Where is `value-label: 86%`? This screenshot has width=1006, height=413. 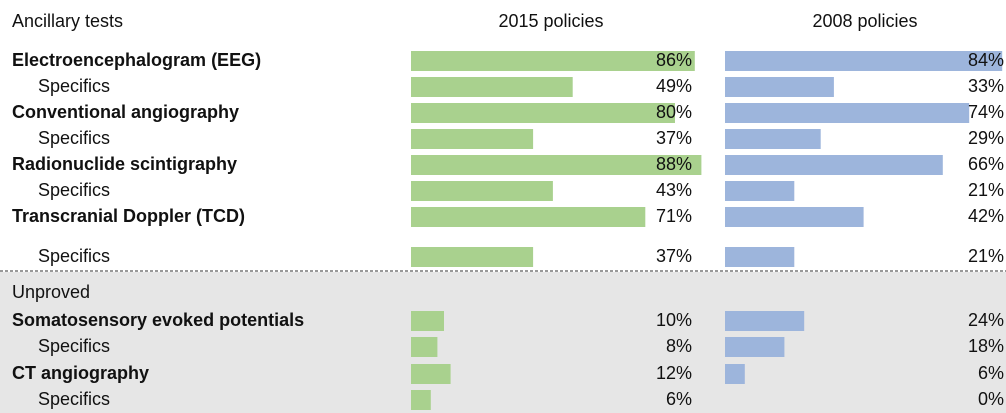 value-label: 86% is located at coordinates (674, 60).